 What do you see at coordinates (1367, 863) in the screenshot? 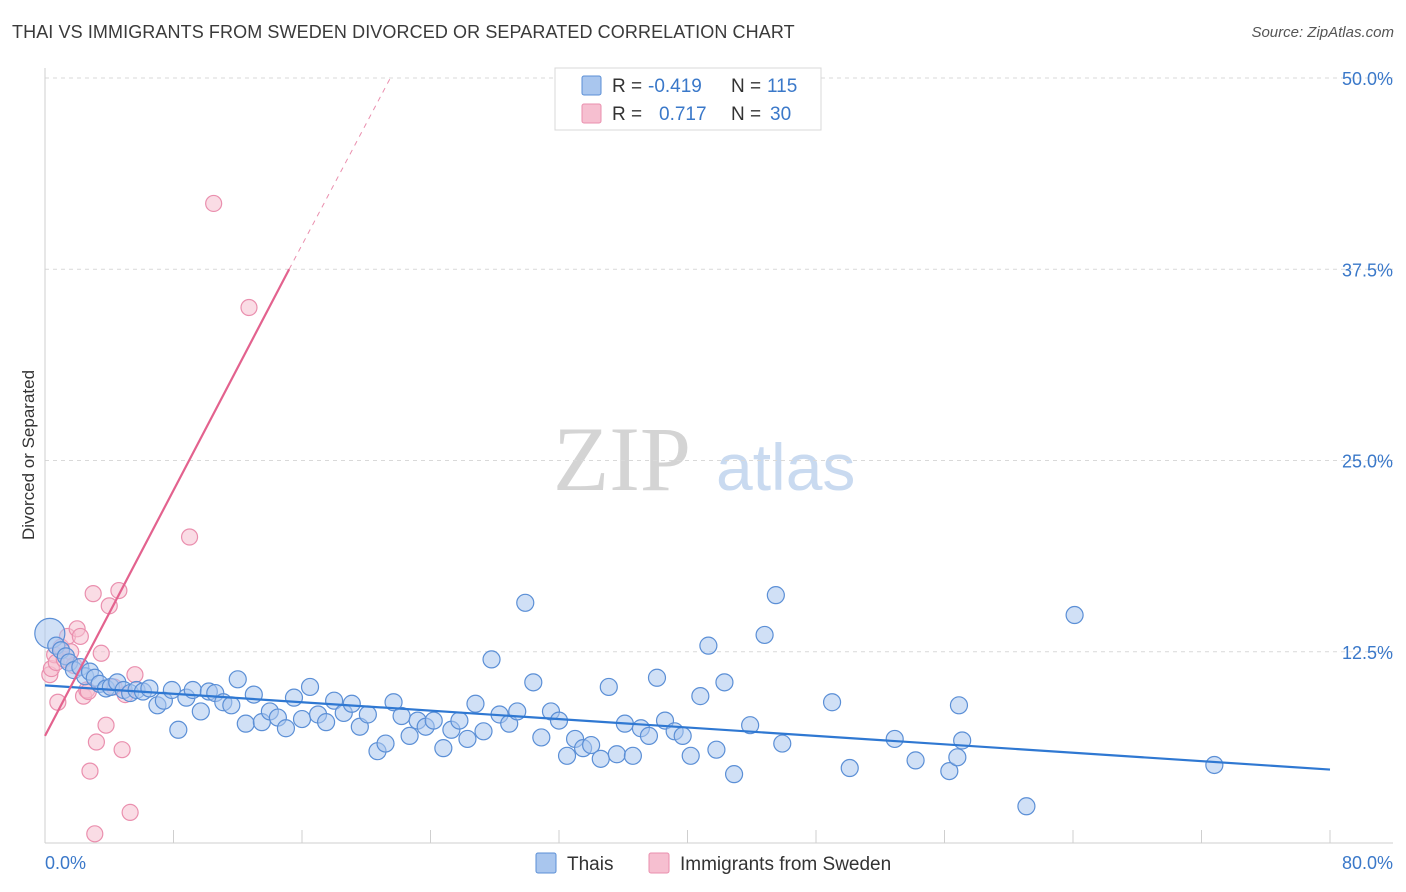
I see `x-tick-label: 80.0%` at bounding box center [1367, 863].